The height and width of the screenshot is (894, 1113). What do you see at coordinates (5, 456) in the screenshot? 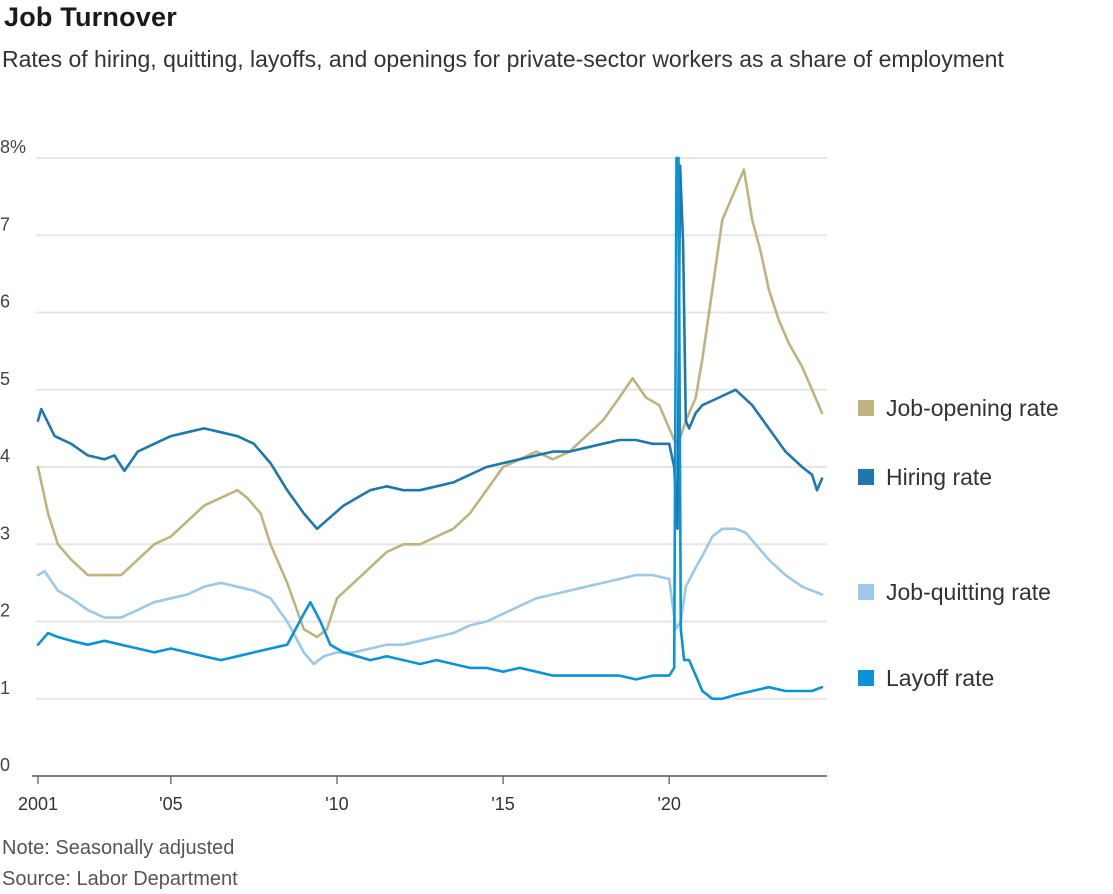
I see `y-tick-label: 4` at bounding box center [5, 456].